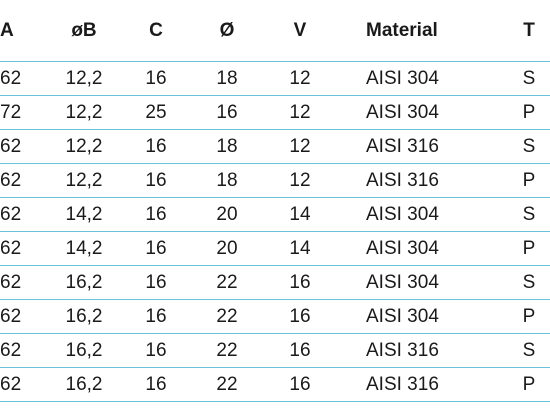 The width and height of the screenshot is (550, 413). What do you see at coordinates (7, 30) in the screenshot?
I see `header-cell-a: A` at bounding box center [7, 30].